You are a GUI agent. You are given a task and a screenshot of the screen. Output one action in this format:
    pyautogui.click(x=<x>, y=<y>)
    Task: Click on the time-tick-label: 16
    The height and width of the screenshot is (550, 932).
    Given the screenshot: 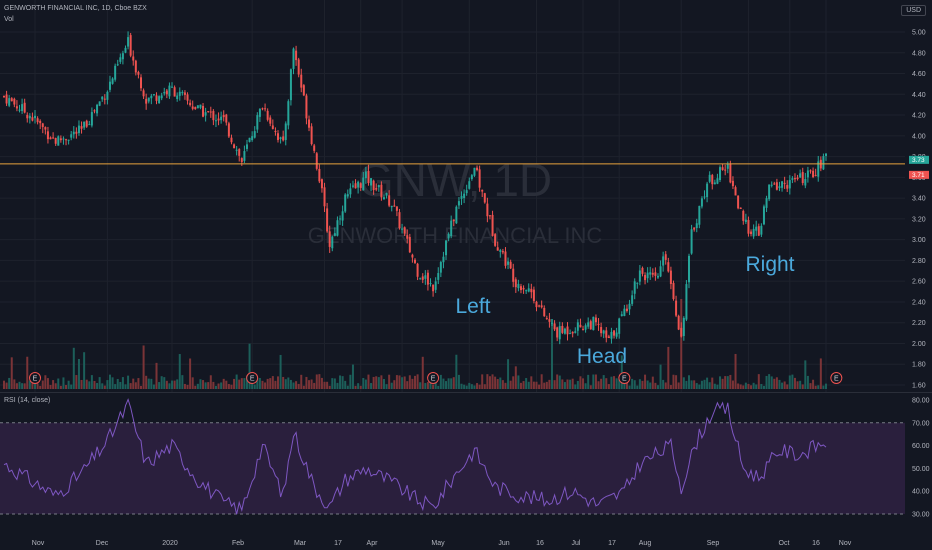 What is the action you would take?
    pyautogui.click(x=816, y=543)
    